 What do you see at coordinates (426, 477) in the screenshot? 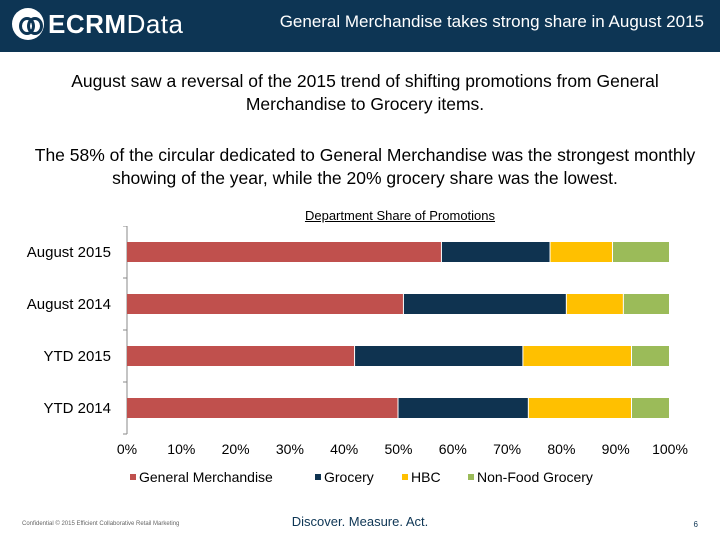
I see `legend-label: HBC` at bounding box center [426, 477].